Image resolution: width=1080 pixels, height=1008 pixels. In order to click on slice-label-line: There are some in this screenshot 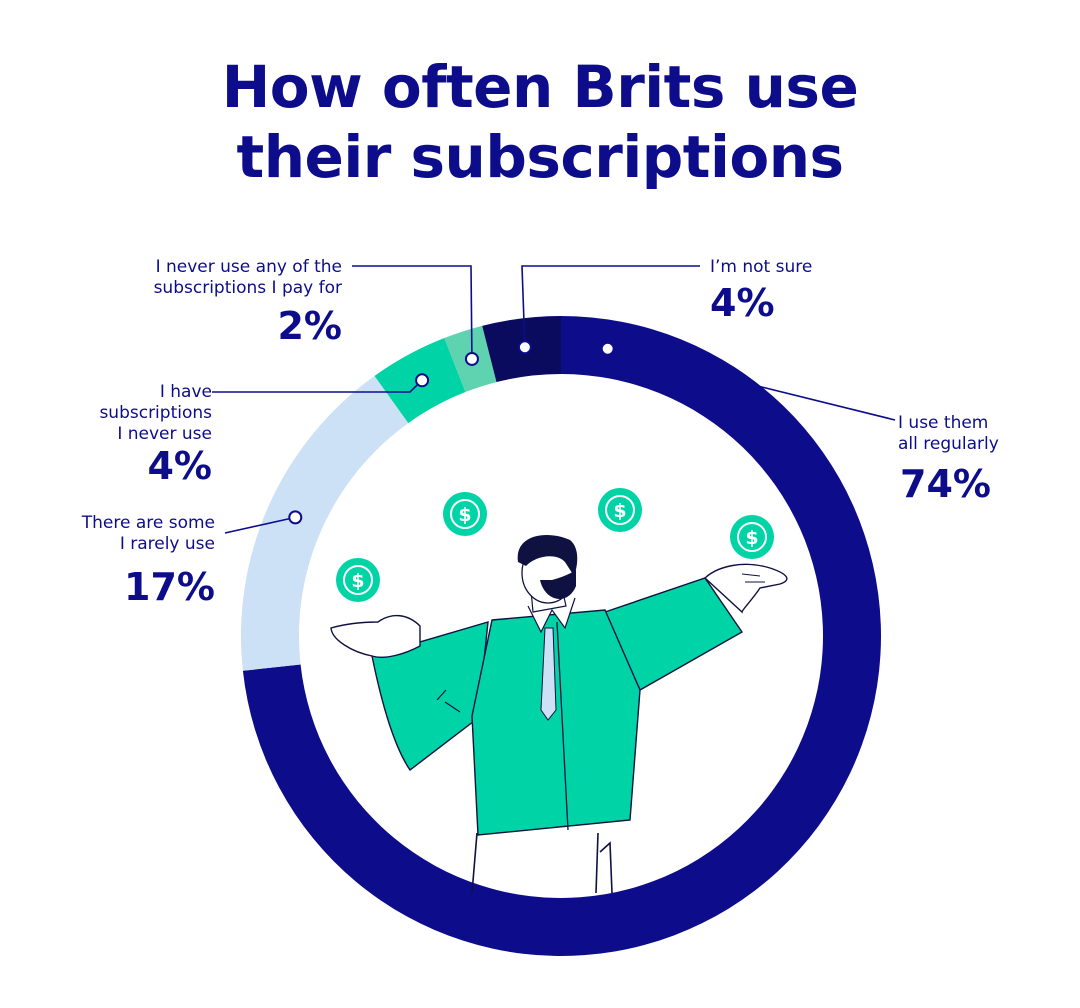, I will do `click(148, 523)`.